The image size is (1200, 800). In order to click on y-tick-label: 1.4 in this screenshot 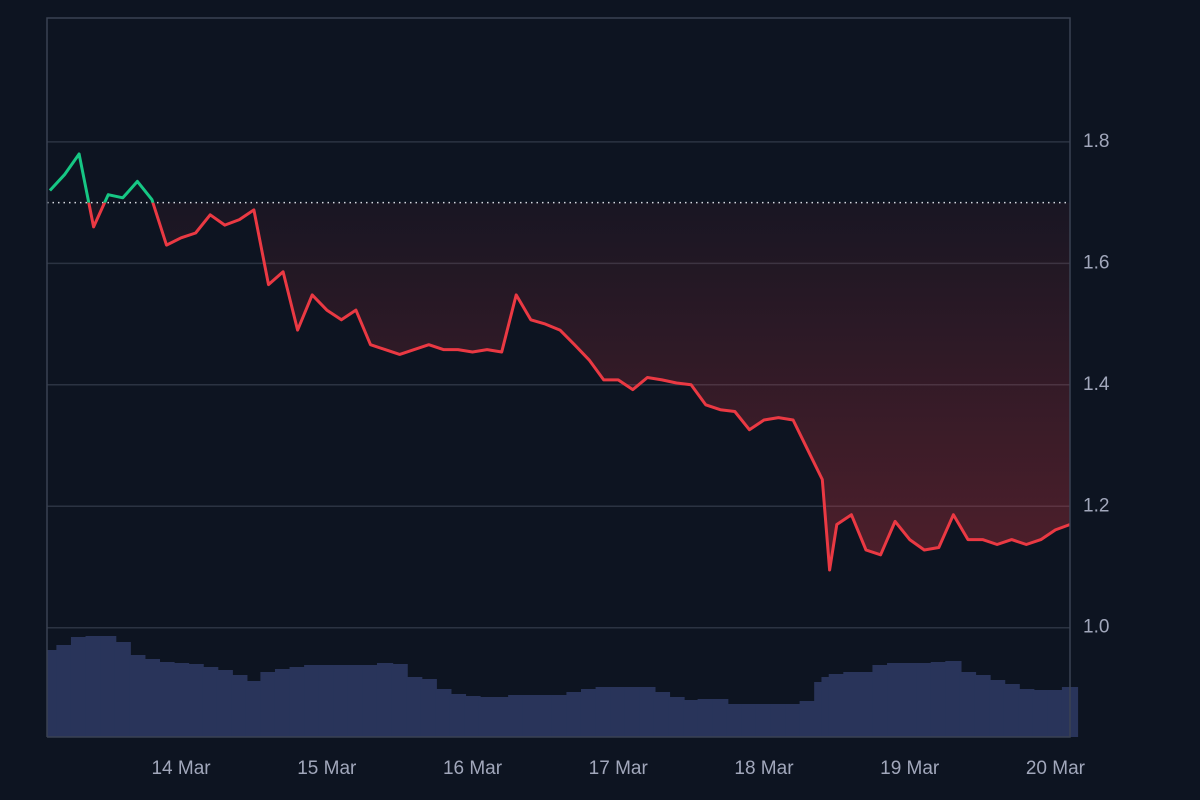, I will do `click(1096, 384)`.